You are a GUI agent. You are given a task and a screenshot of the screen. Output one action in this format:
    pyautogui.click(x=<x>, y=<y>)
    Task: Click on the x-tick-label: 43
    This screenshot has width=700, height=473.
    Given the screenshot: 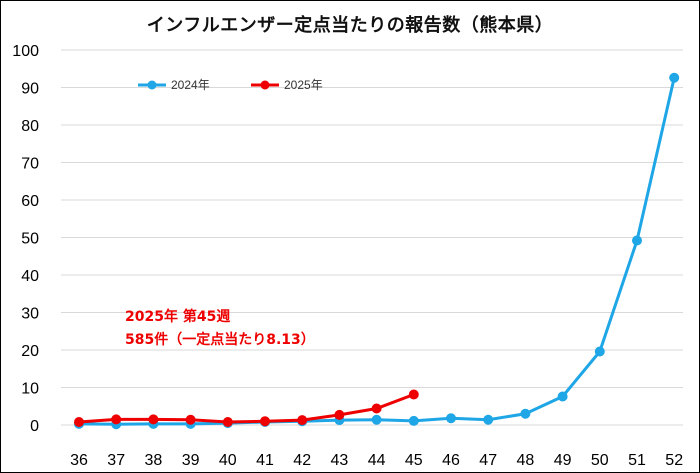 What is the action you would take?
    pyautogui.click(x=340, y=460)
    